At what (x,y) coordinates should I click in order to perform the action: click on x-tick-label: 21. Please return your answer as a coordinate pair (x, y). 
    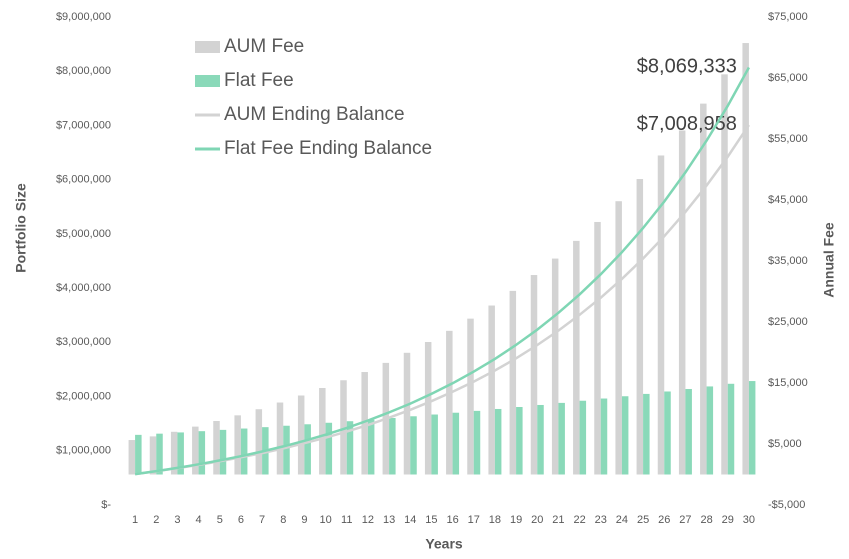
    Looking at the image, I should click on (558, 520).